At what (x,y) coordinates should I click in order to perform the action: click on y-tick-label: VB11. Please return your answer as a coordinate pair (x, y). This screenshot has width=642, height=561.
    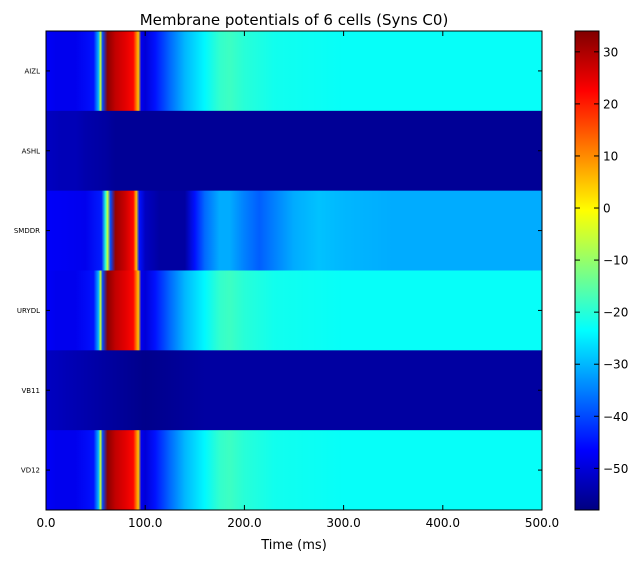
    Looking at the image, I should click on (31, 391).